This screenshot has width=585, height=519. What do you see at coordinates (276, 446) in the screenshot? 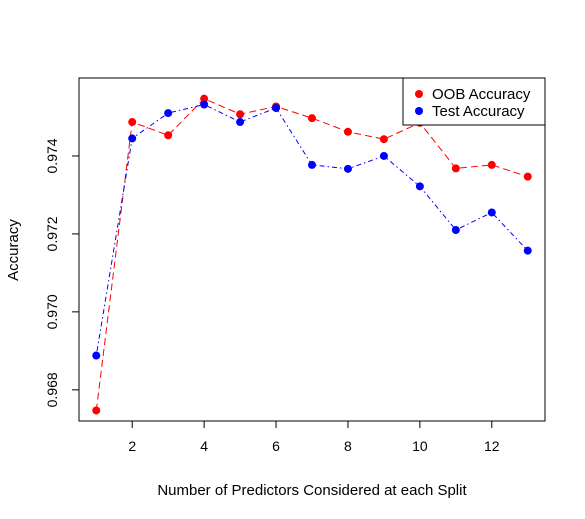
I see `x-tick-label: 6` at bounding box center [276, 446].